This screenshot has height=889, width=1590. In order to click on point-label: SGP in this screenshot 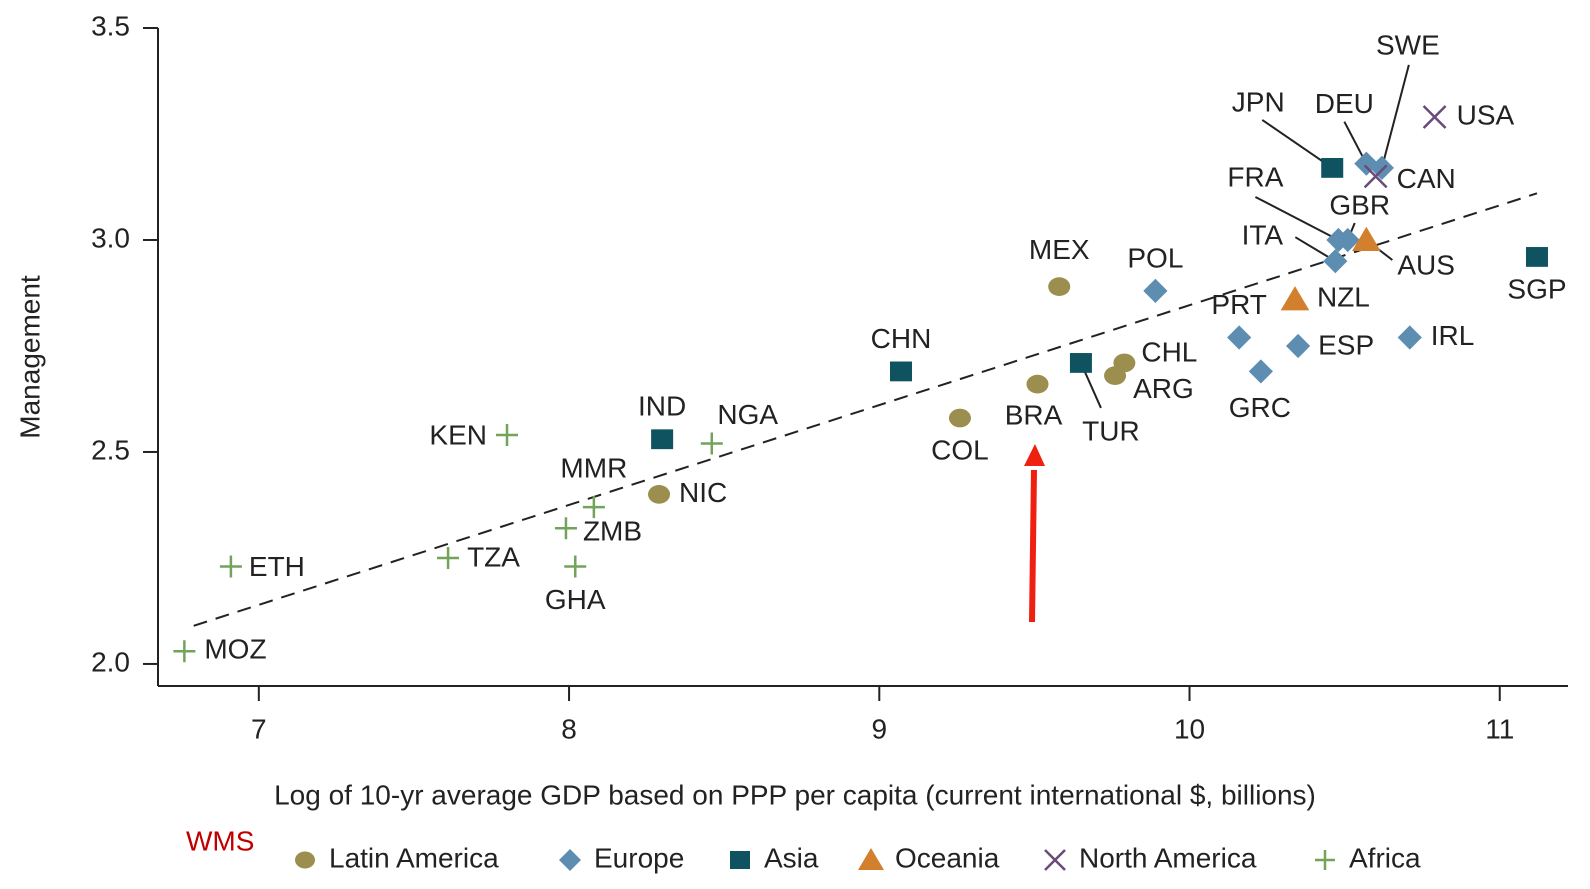, I will do `click(1536, 288)`.